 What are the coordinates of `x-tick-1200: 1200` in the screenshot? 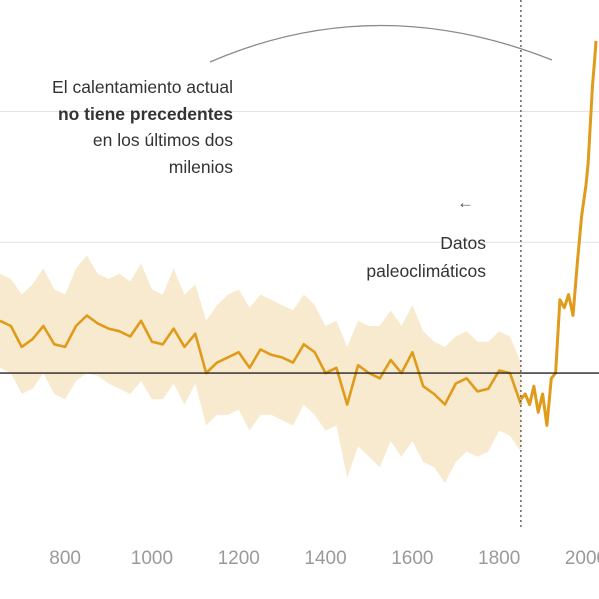 It's located at (239, 558).